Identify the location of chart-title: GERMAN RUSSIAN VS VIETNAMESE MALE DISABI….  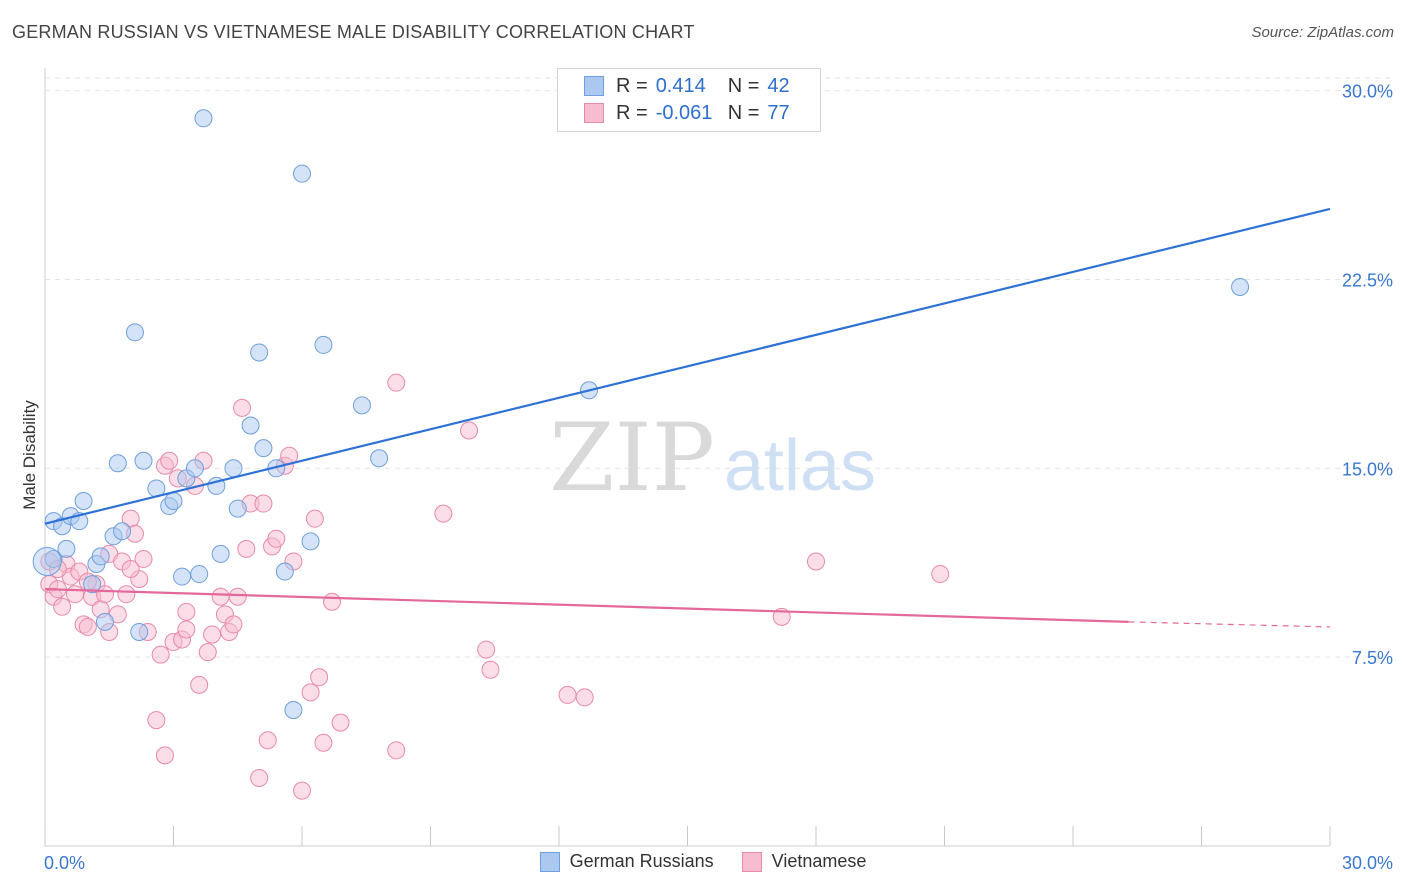
(353, 32).